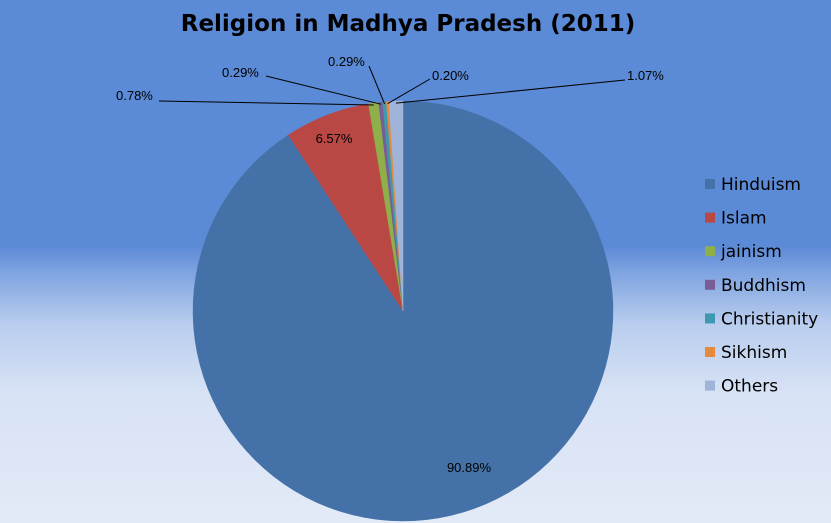  I want to click on chart-title: Religion in Madhya Pradesh (2011), so click(408, 24).